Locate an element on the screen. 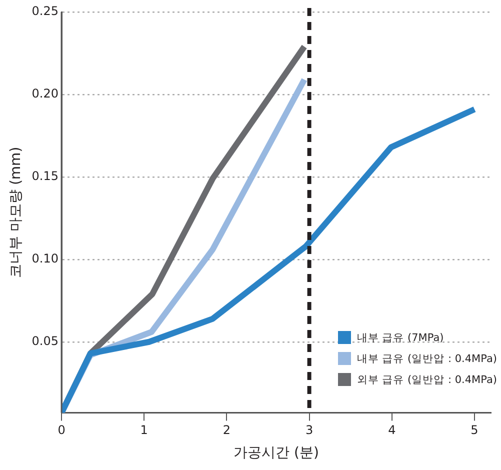 The height and width of the screenshot is (470, 501). legend-label: 내부 급유 (7MPa) is located at coordinates (400, 337).